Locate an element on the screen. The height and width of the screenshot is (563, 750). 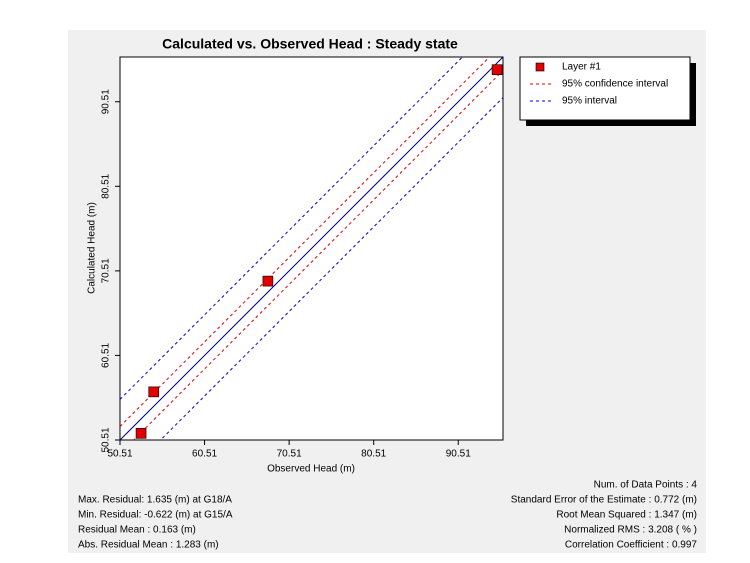
legend-label: 95% confidence interval is located at coordinates (615, 84).